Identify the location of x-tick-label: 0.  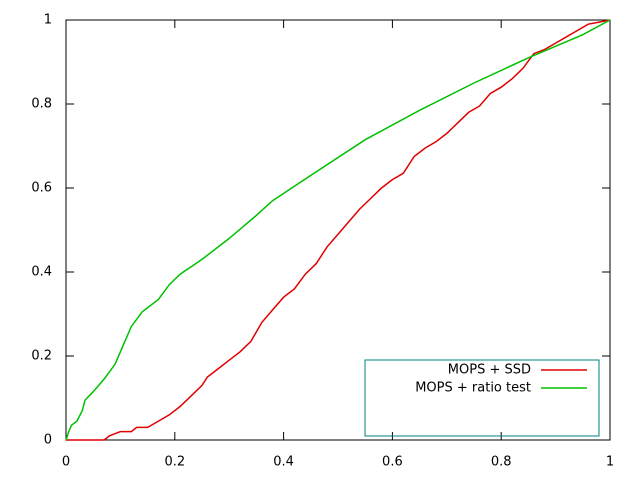
(66, 462).